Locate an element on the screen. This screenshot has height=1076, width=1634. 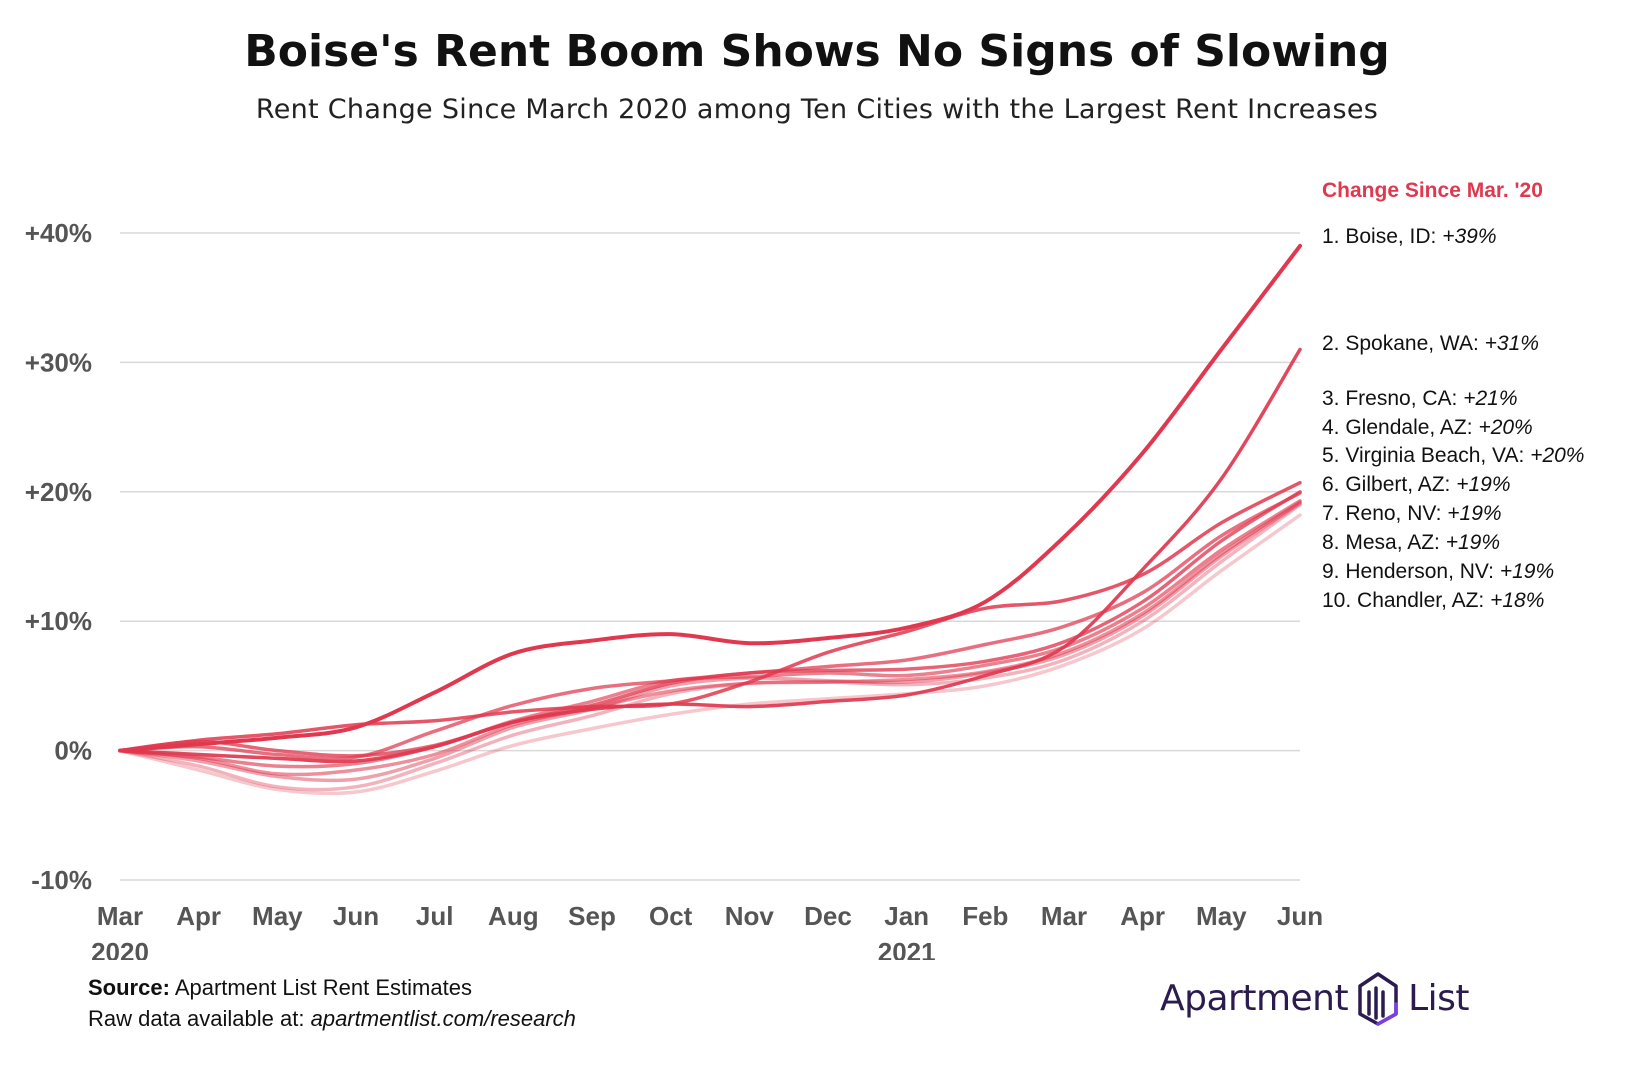
legend-entry: 8. Mesa, AZ: +19% is located at coordinates (1411, 542).